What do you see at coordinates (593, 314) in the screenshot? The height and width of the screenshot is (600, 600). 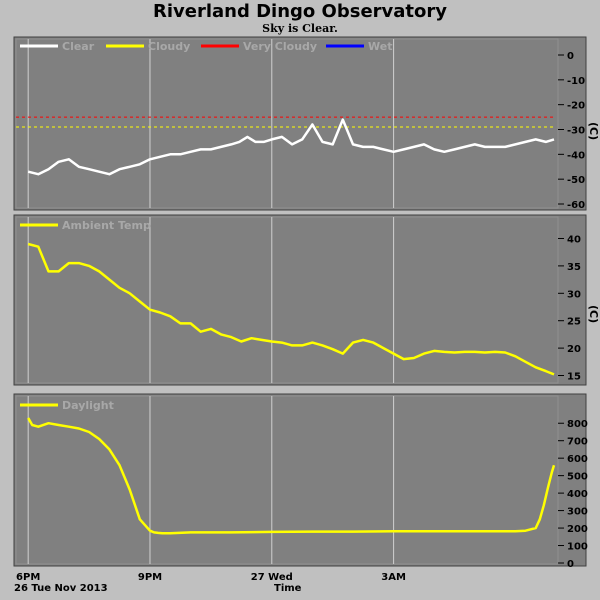 I see `ambient-temp-unit-label: (C)` at bounding box center [593, 314].